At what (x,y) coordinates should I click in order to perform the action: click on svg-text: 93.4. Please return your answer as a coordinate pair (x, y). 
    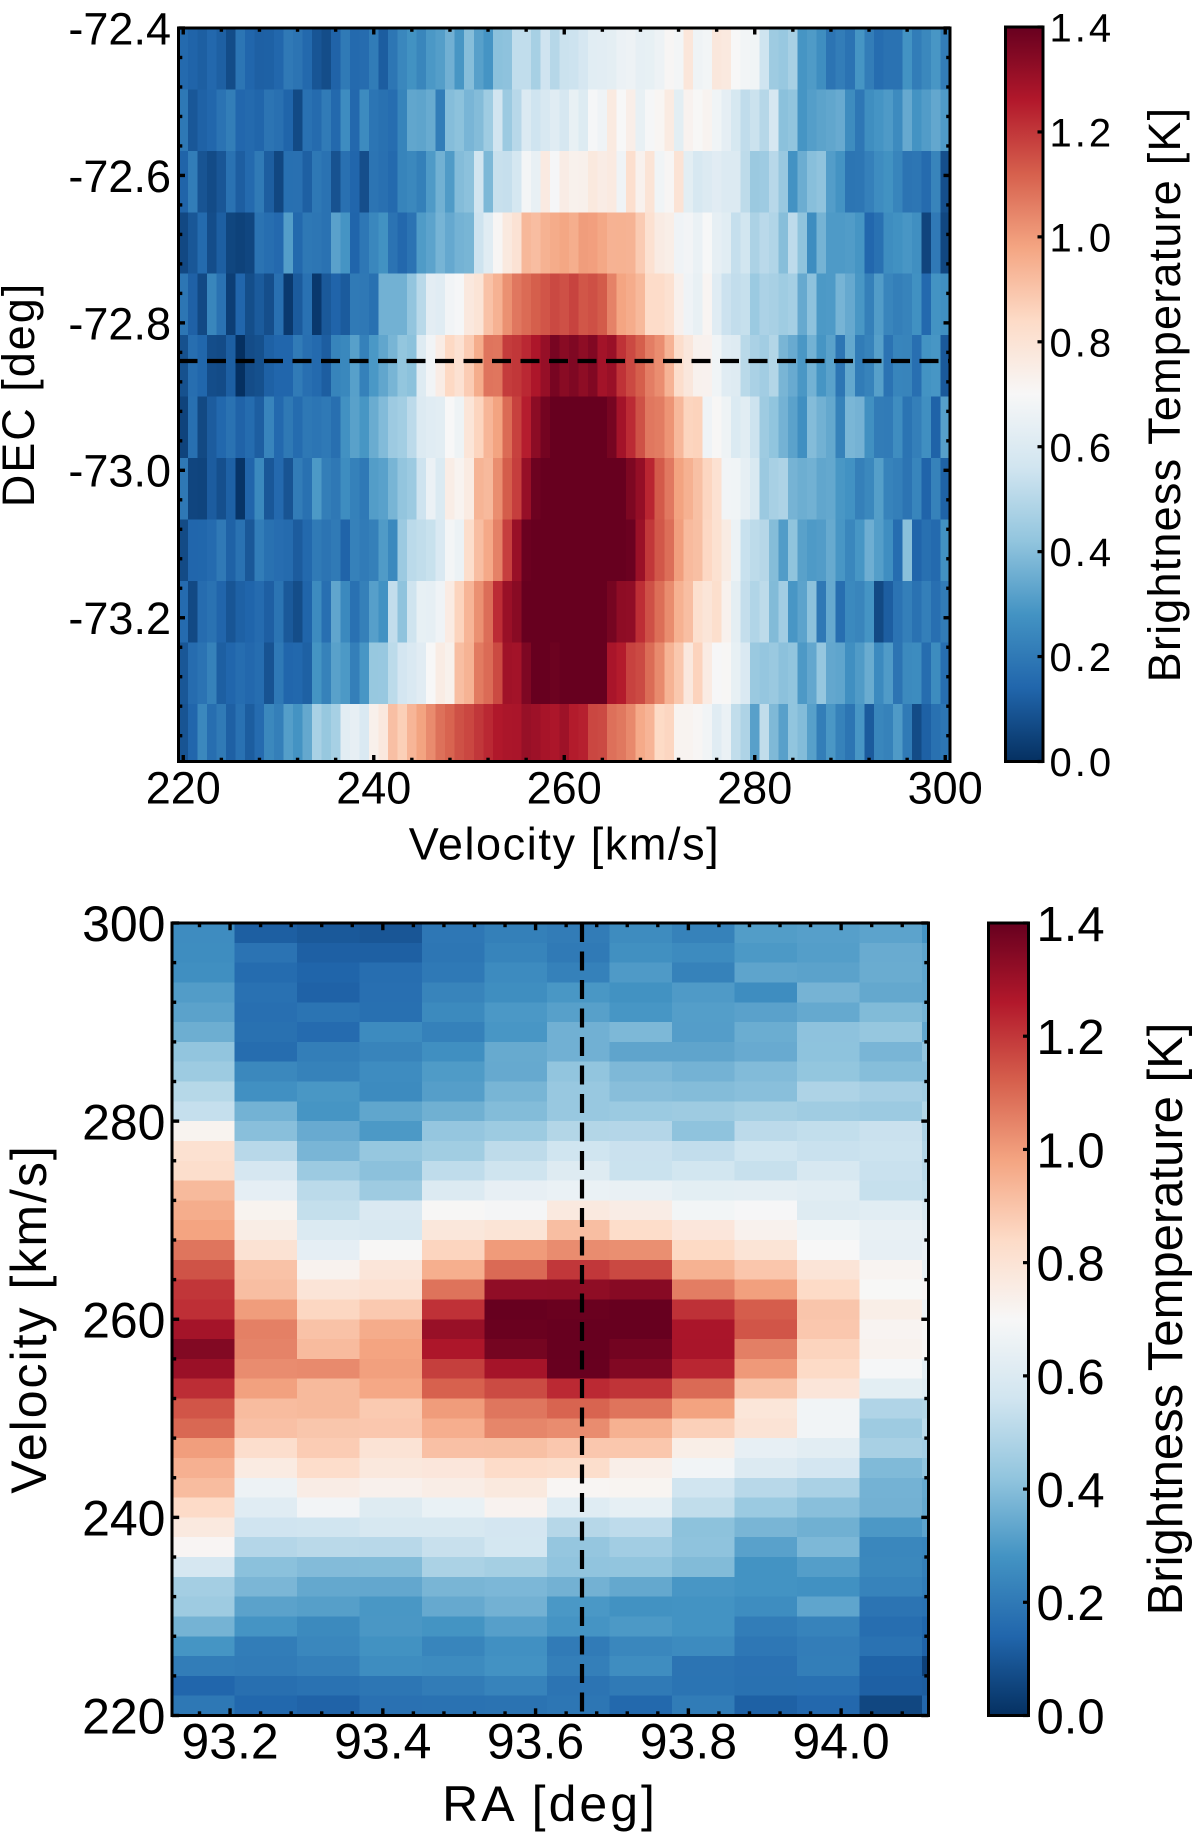
    Looking at the image, I should click on (382, 1742).